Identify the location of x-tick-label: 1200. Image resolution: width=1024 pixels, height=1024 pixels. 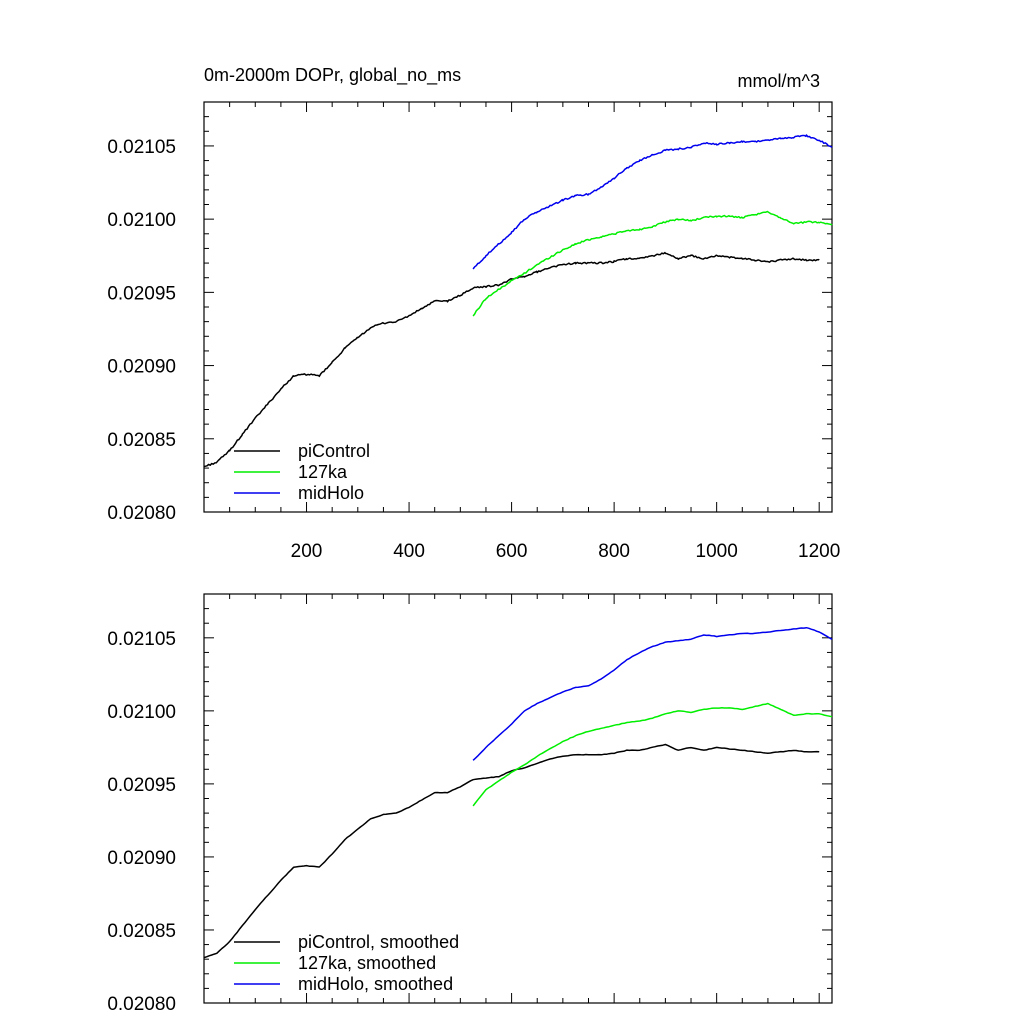
(819, 551).